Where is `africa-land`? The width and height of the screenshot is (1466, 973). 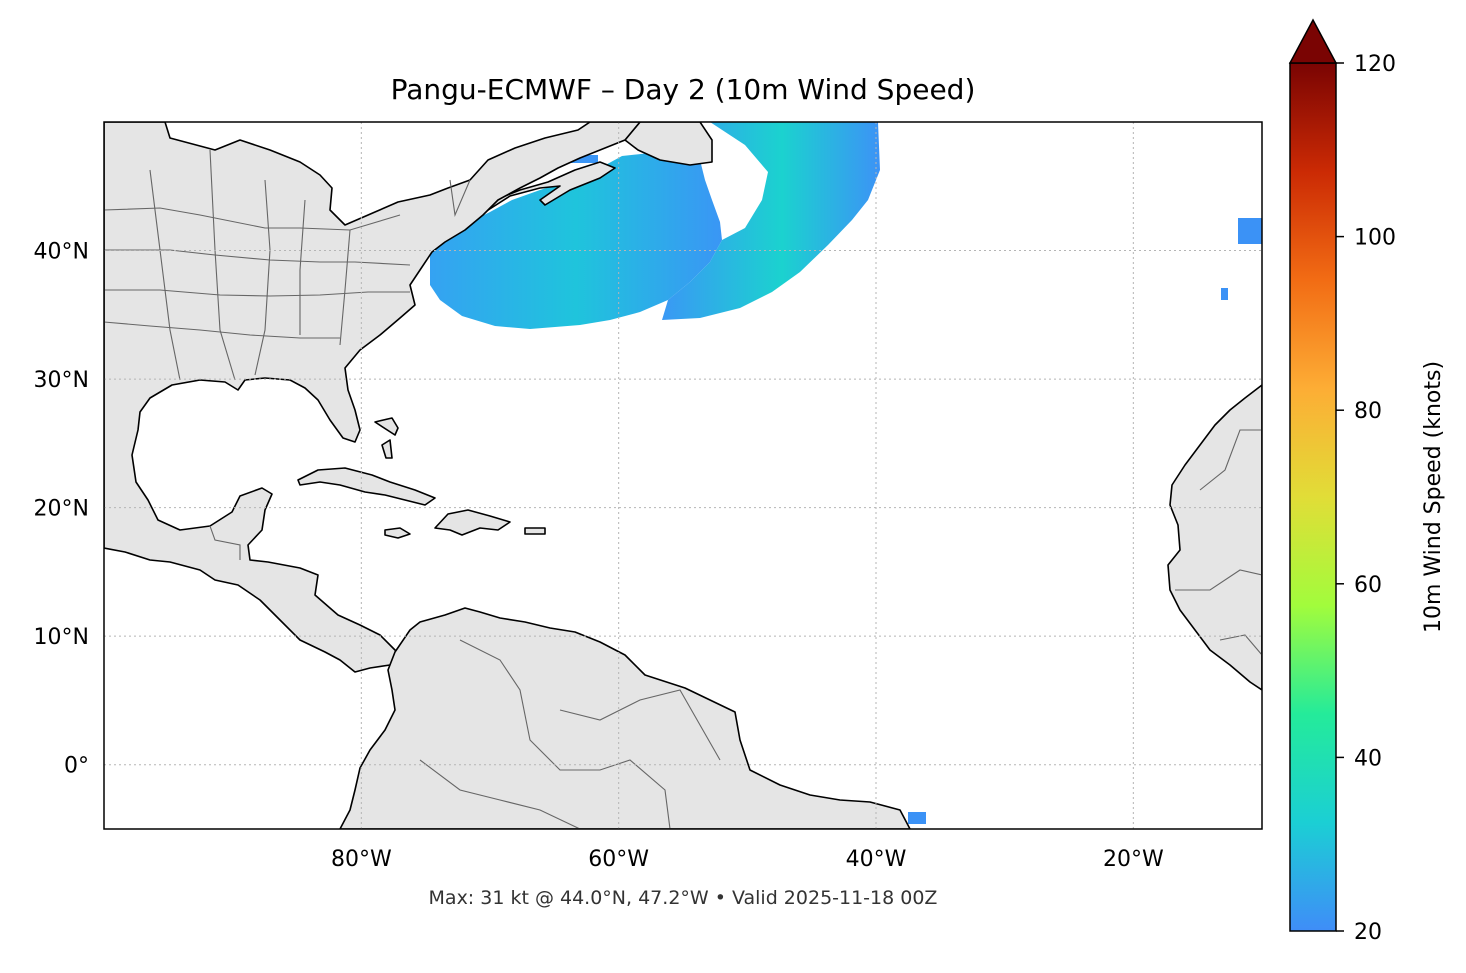 africa-land is located at coordinates (1214, 537).